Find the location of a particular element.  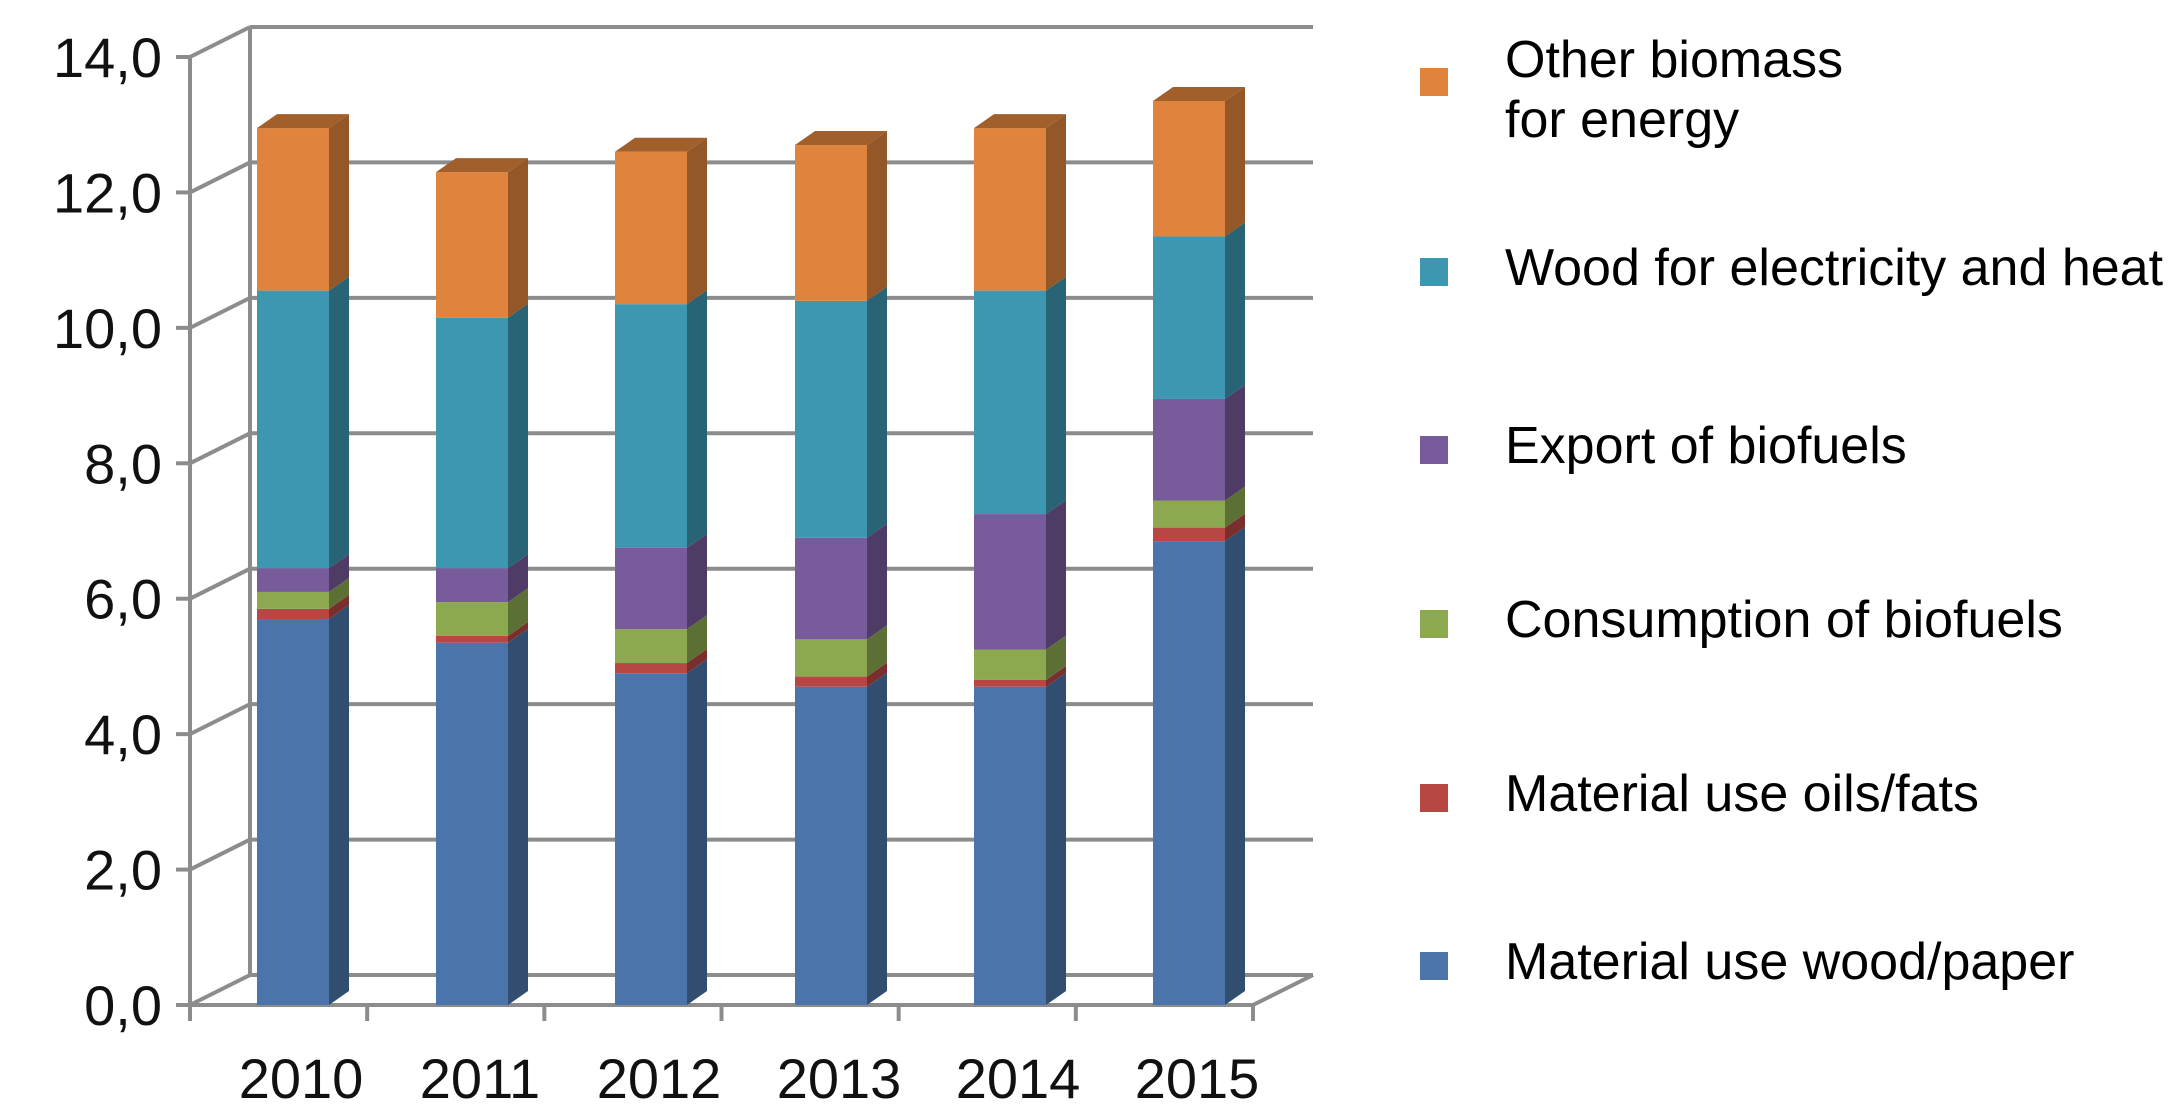

bar-segment-2013-other-biomass-for-energy-side is located at coordinates (877, 216).